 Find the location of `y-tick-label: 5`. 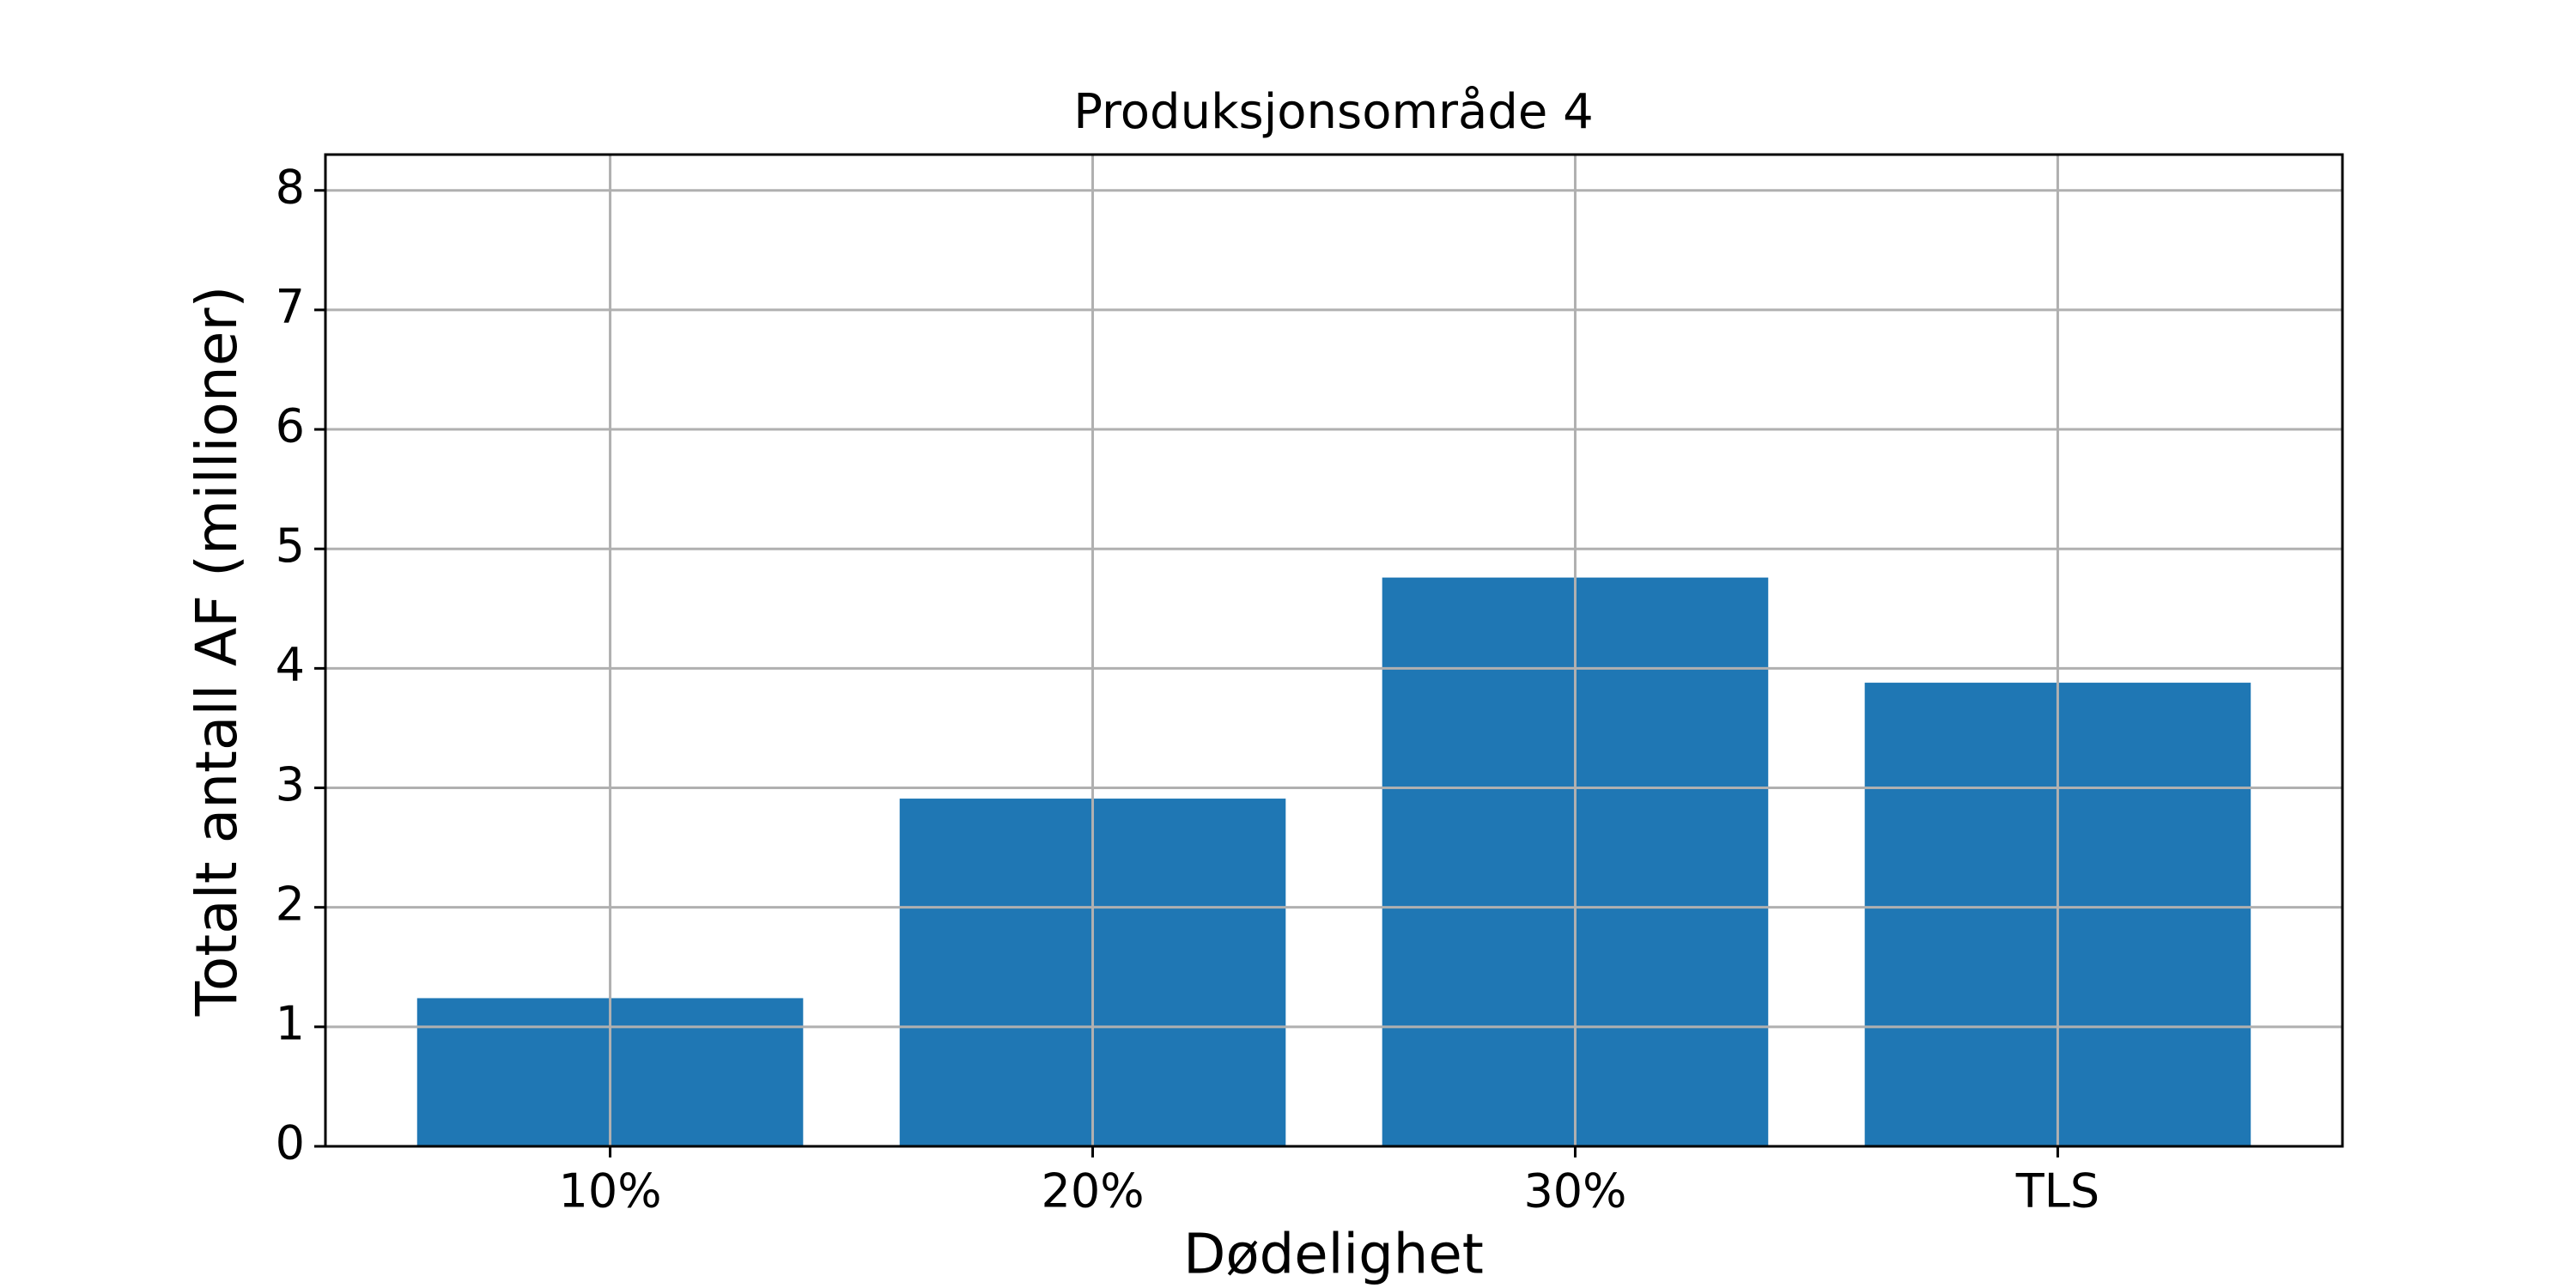

y-tick-label: 5 is located at coordinates (291, 546).